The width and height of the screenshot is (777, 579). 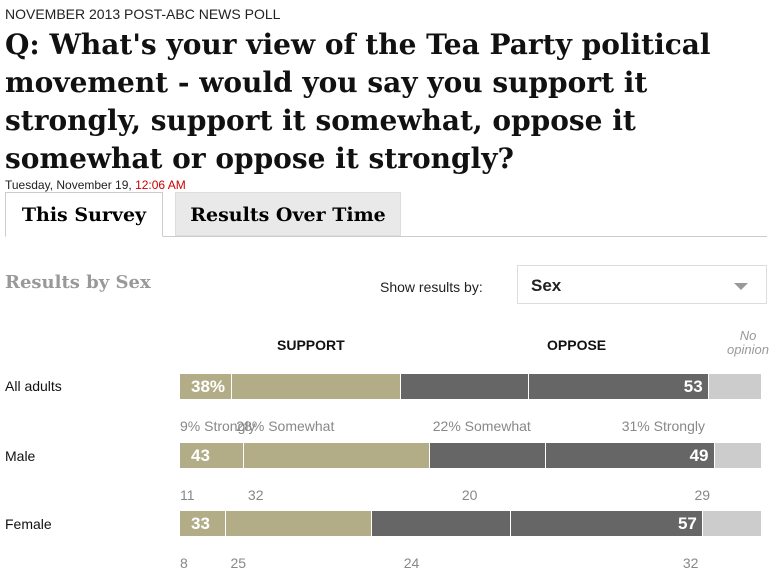 I want to click on show-results-label: Show results by:, so click(x=431, y=287).